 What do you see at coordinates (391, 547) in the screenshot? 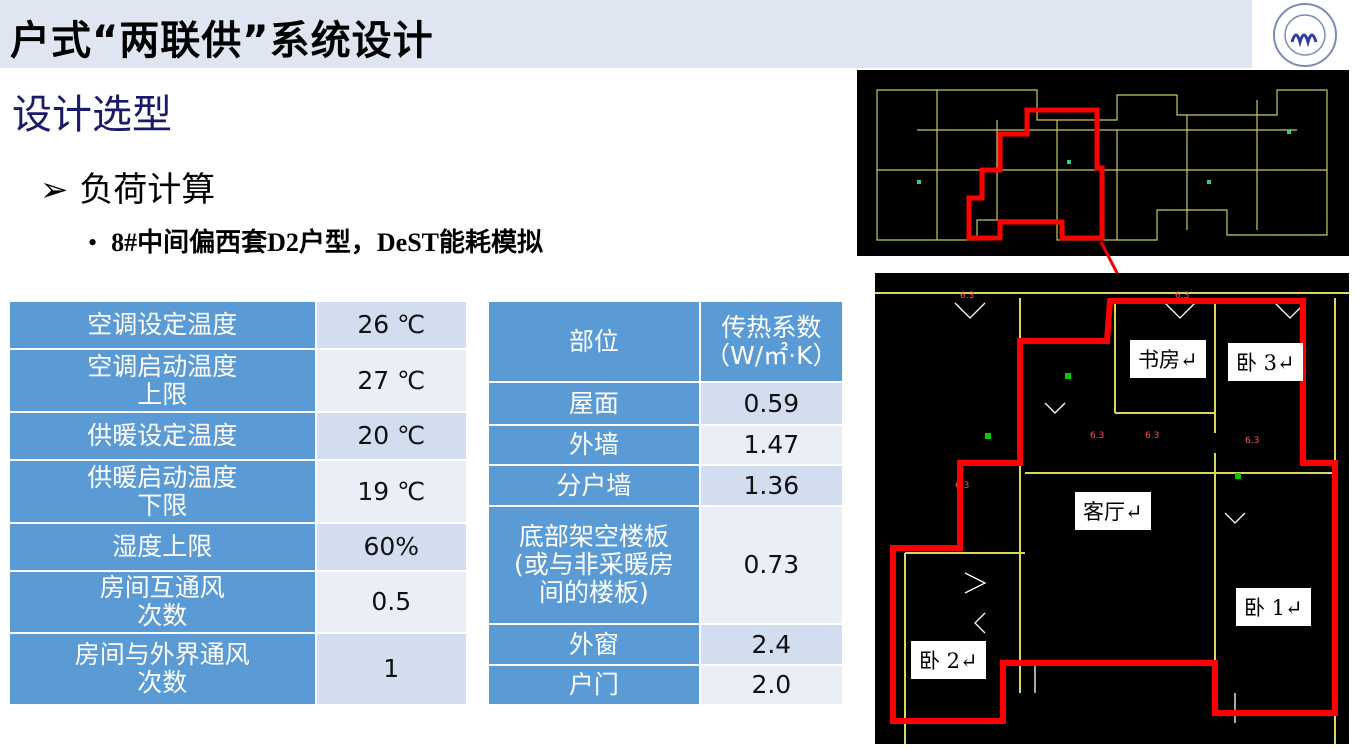
I see `row-value: 60%` at bounding box center [391, 547].